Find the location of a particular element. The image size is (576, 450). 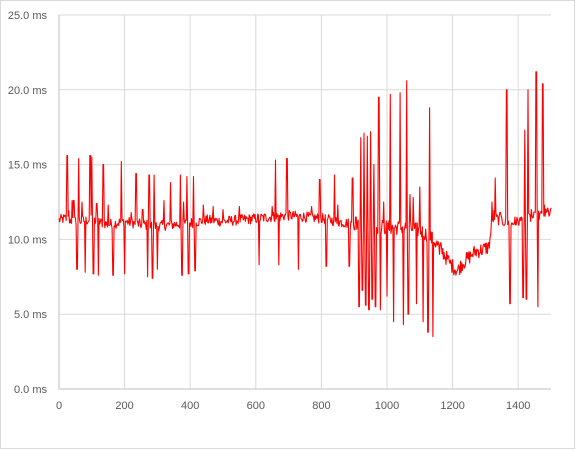

x-tick-labels: 0 200 400 600 800 1000 1200 1400 is located at coordinates (293, 406).